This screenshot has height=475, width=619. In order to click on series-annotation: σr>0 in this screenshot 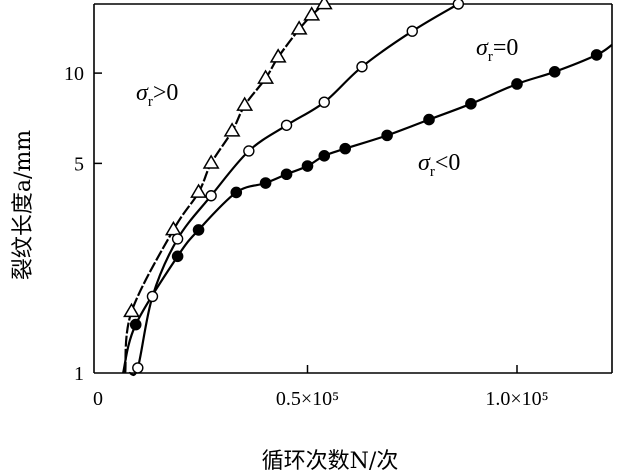, I will do `click(157, 95)`.